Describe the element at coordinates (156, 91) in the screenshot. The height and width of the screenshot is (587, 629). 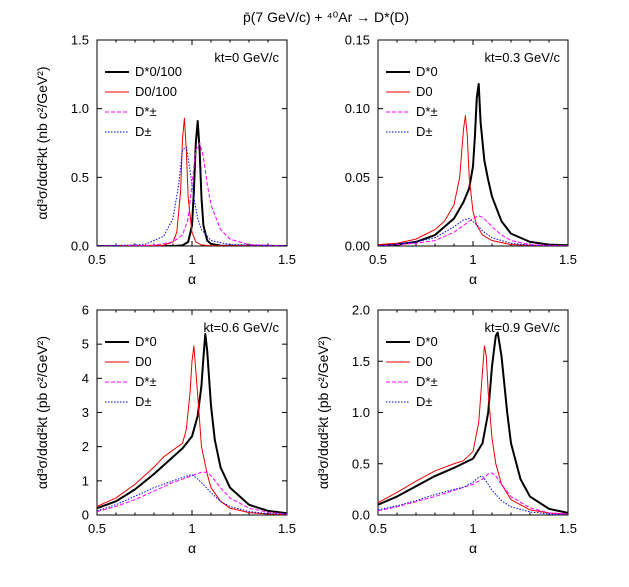
I see `legend-entry: D0/100` at that location.